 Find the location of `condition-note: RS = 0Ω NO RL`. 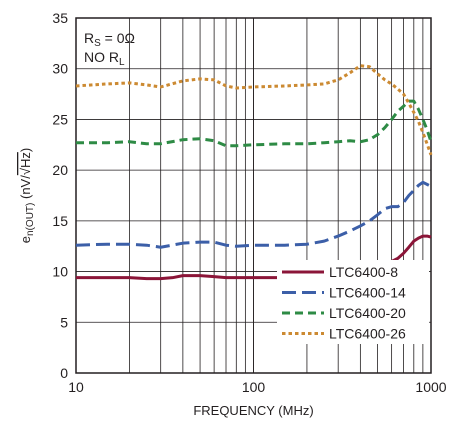

condition-note: RS = 0Ω NO RL is located at coordinates (109, 49).